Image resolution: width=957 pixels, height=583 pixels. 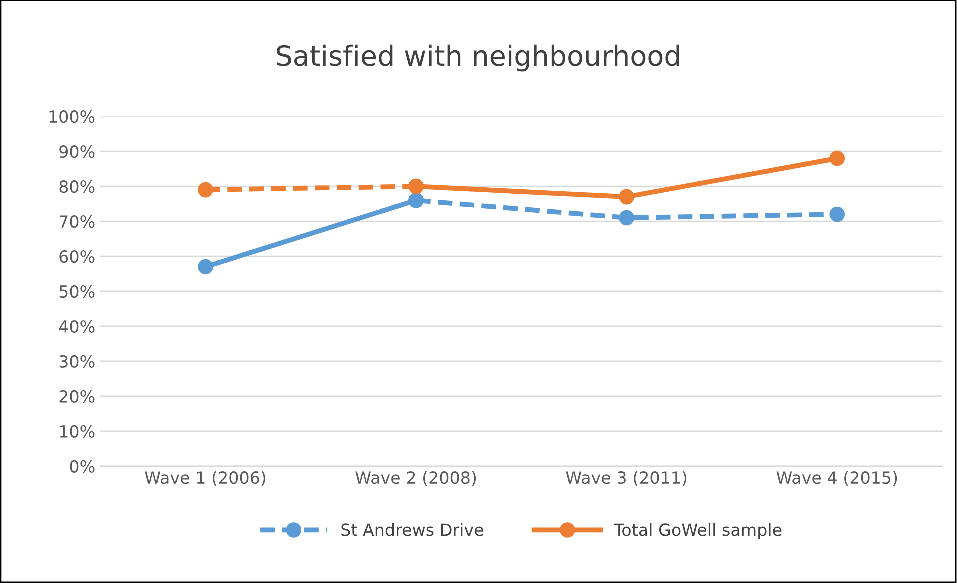 I want to click on x-tick-label: Wave 3 (2011), so click(x=626, y=478).